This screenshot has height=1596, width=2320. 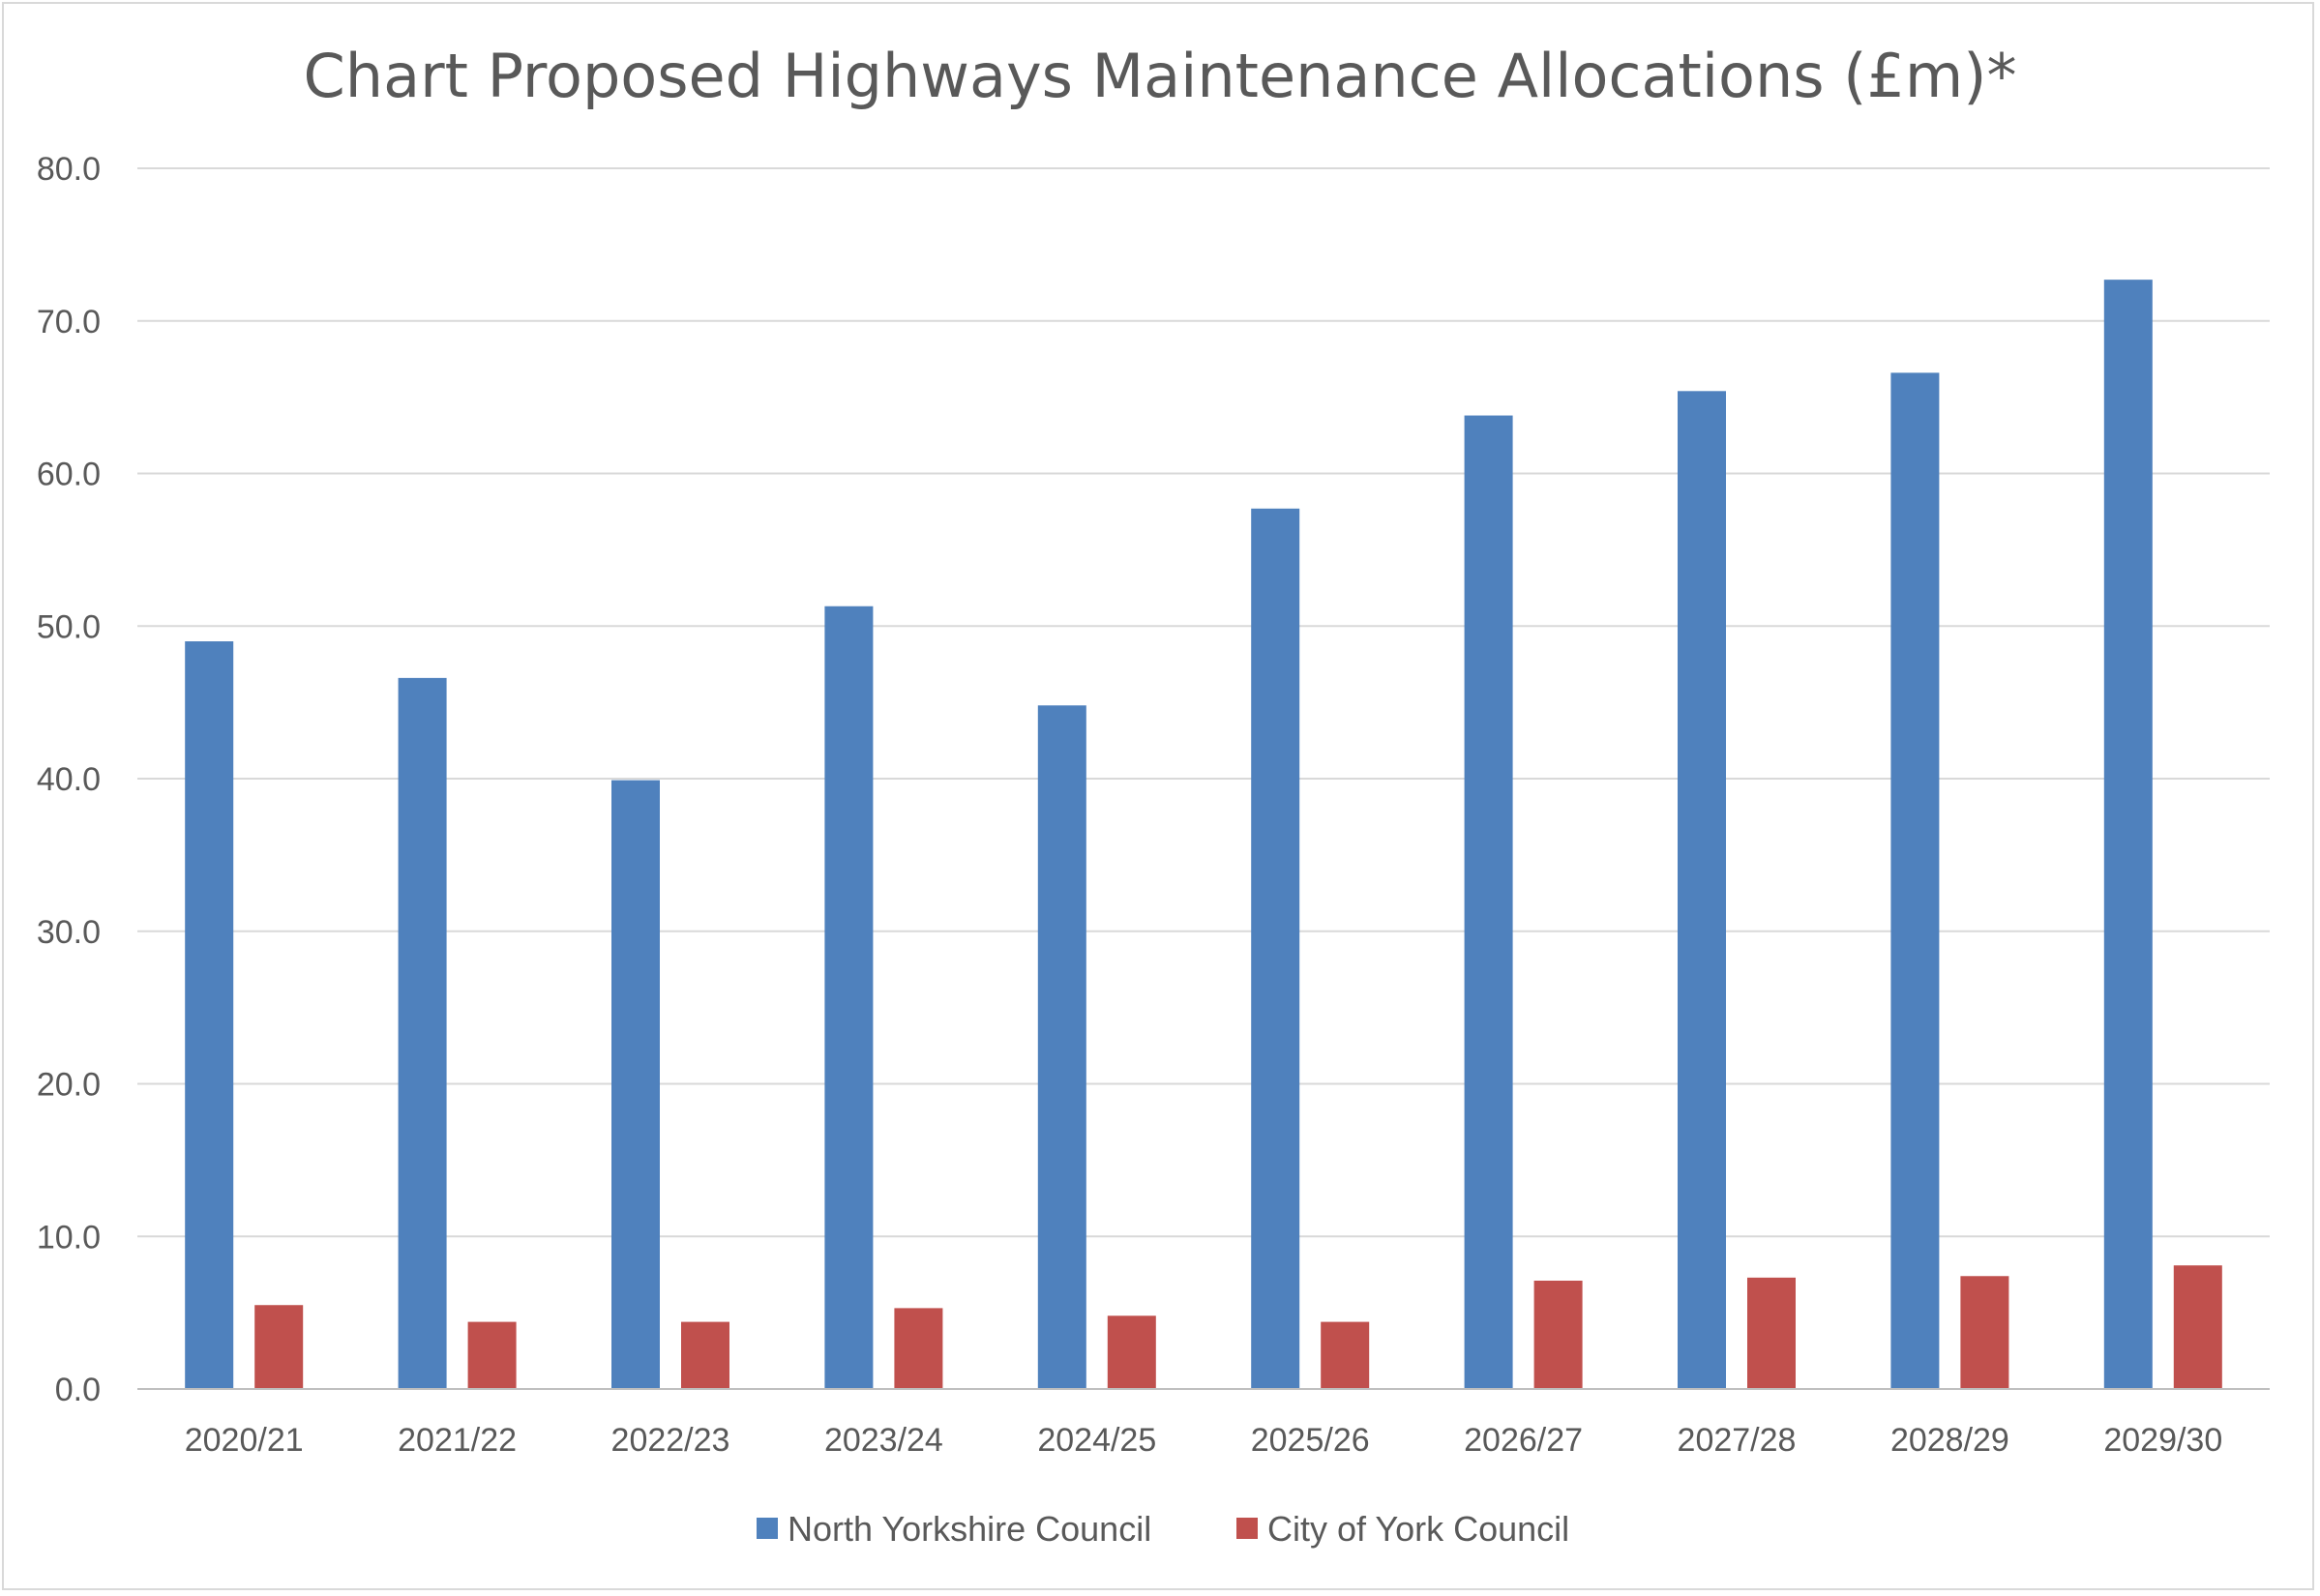 I want to click on y-tick-label: 20.0, so click(x=69, y=1085).